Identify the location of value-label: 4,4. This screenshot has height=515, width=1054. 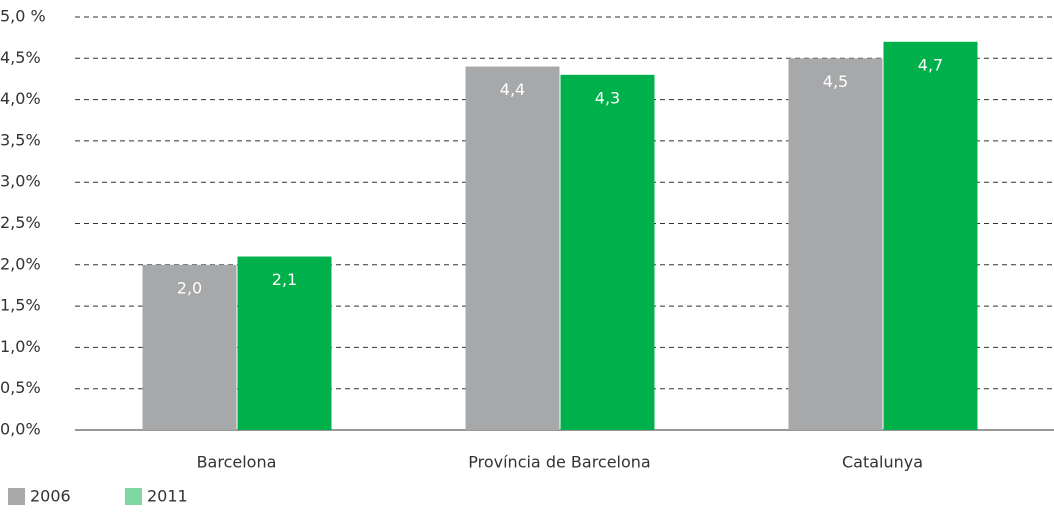
(512, 89).